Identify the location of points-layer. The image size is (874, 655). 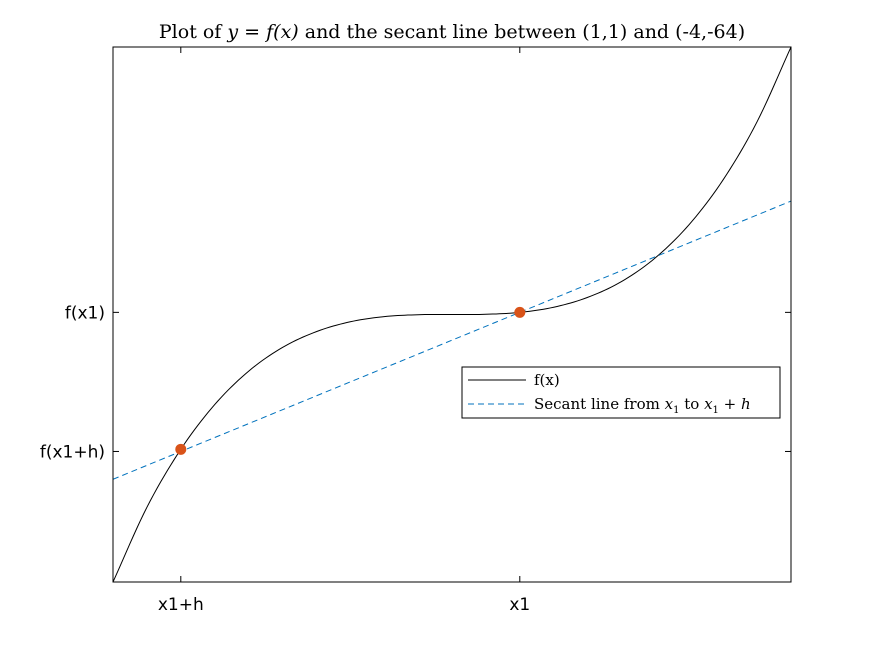
(350, 380).